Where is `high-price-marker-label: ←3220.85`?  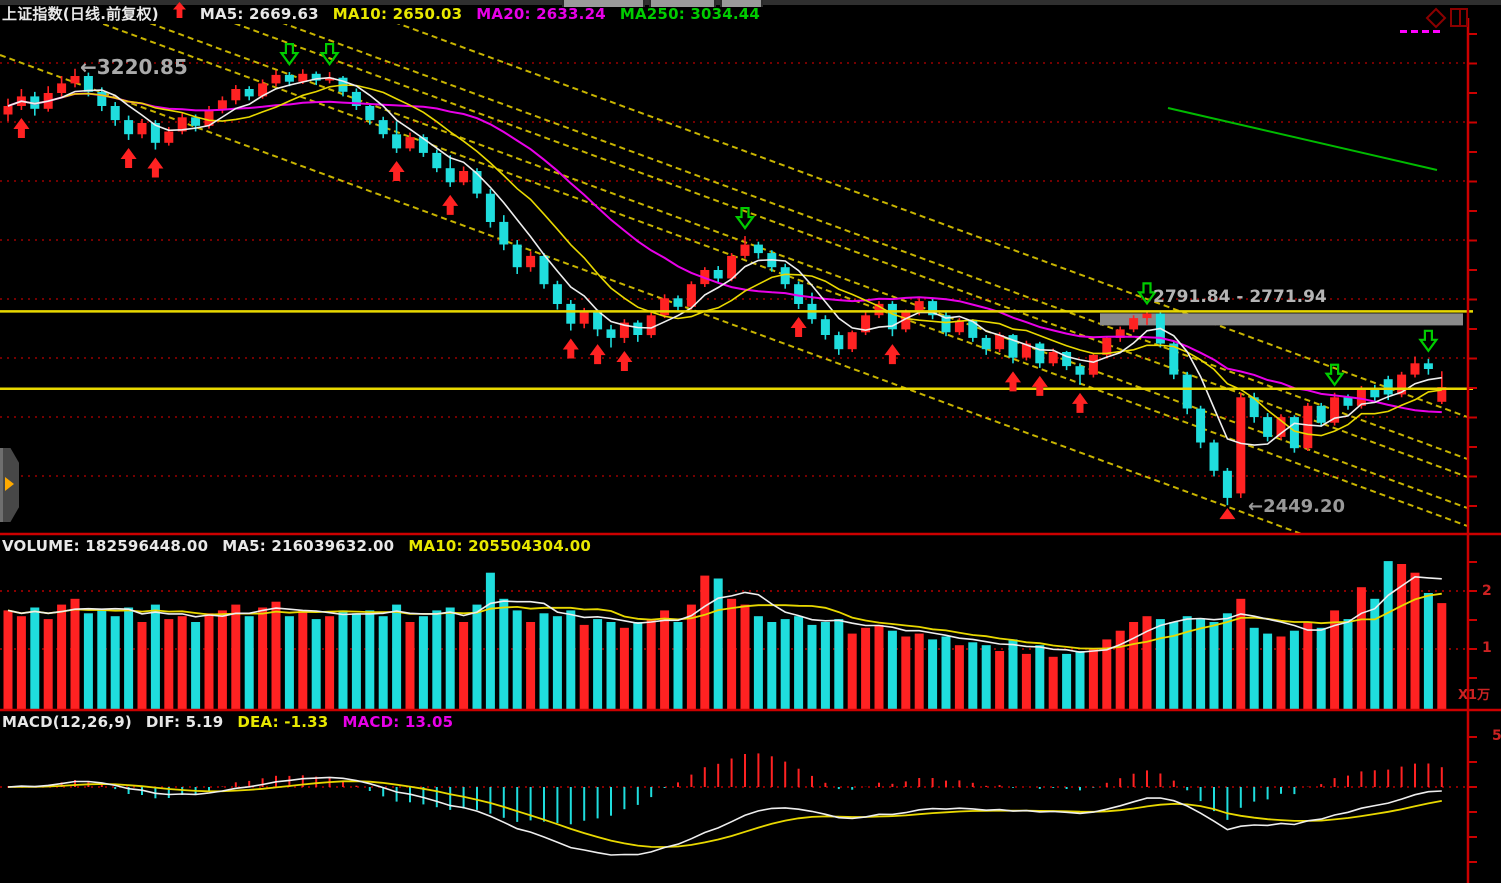 high-price-marker-label: ←3220.85 is located at coordinates (134, 67).